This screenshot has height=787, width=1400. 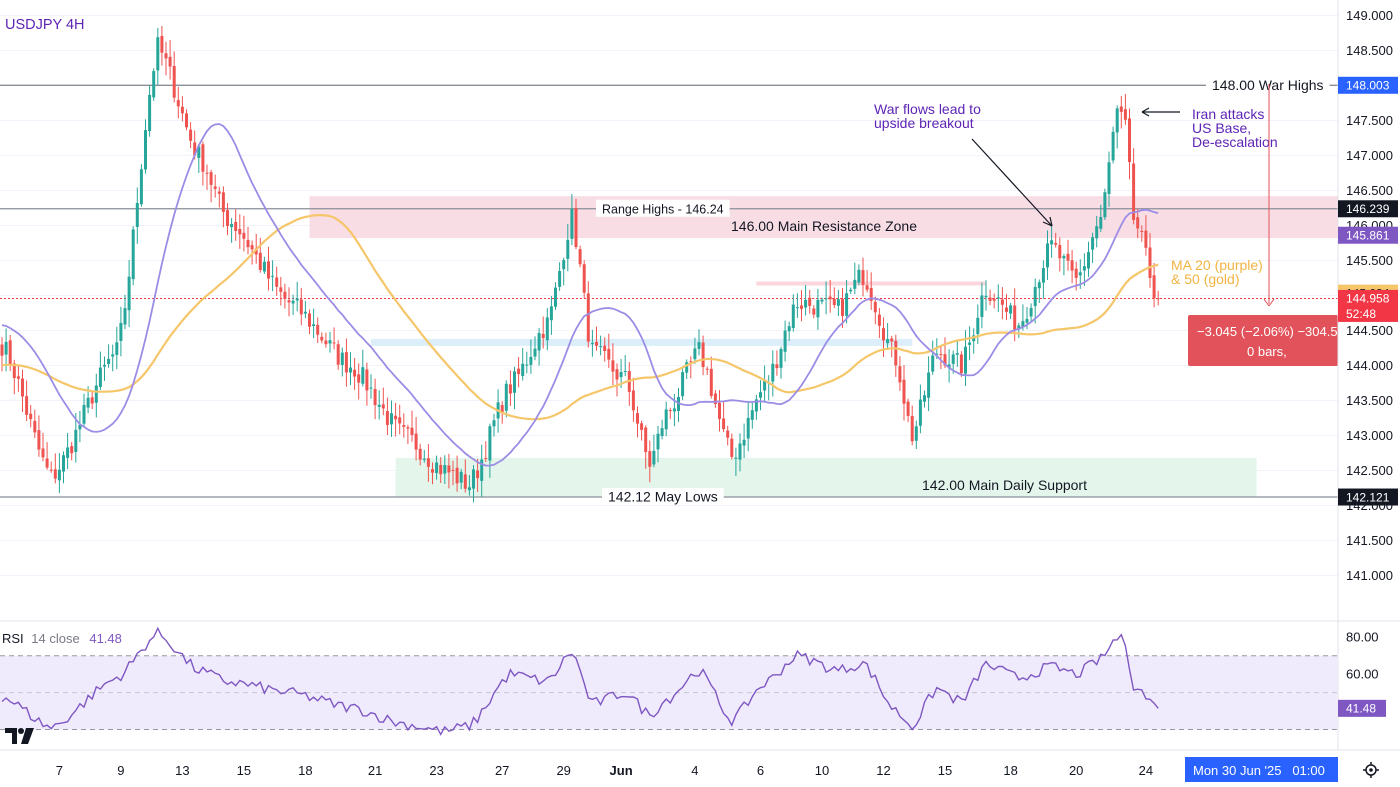 I want to click on settings-gear-icon, so click(x=1371, y=770).